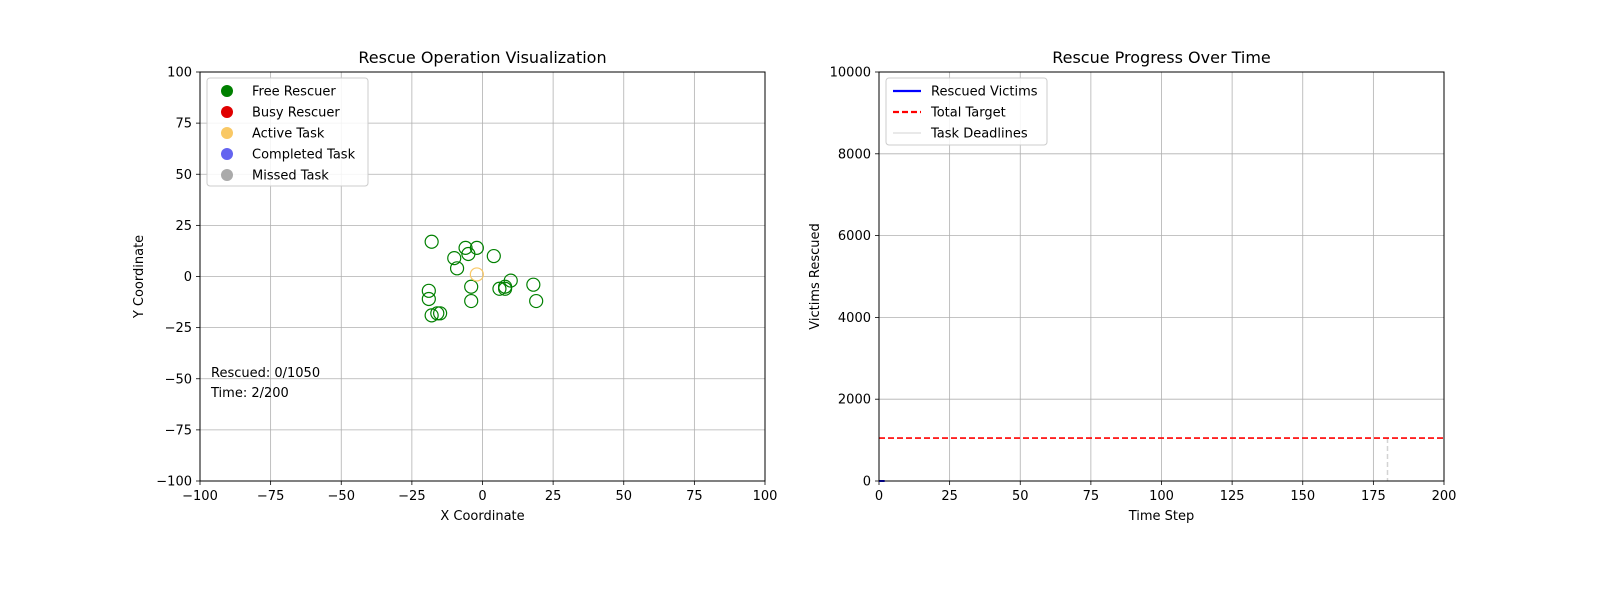 The width and height of the screenshot is (1600, 600). Describe the element at coordinates (174, 482) in the screenshot. I see `y-tick-label: −100` at that location.